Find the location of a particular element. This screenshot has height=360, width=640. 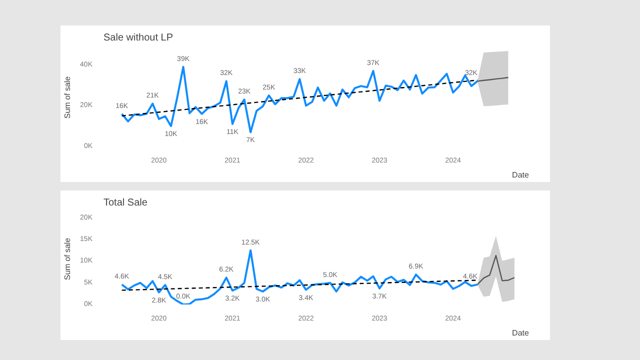

line-series is located at coordinates (496, 270).